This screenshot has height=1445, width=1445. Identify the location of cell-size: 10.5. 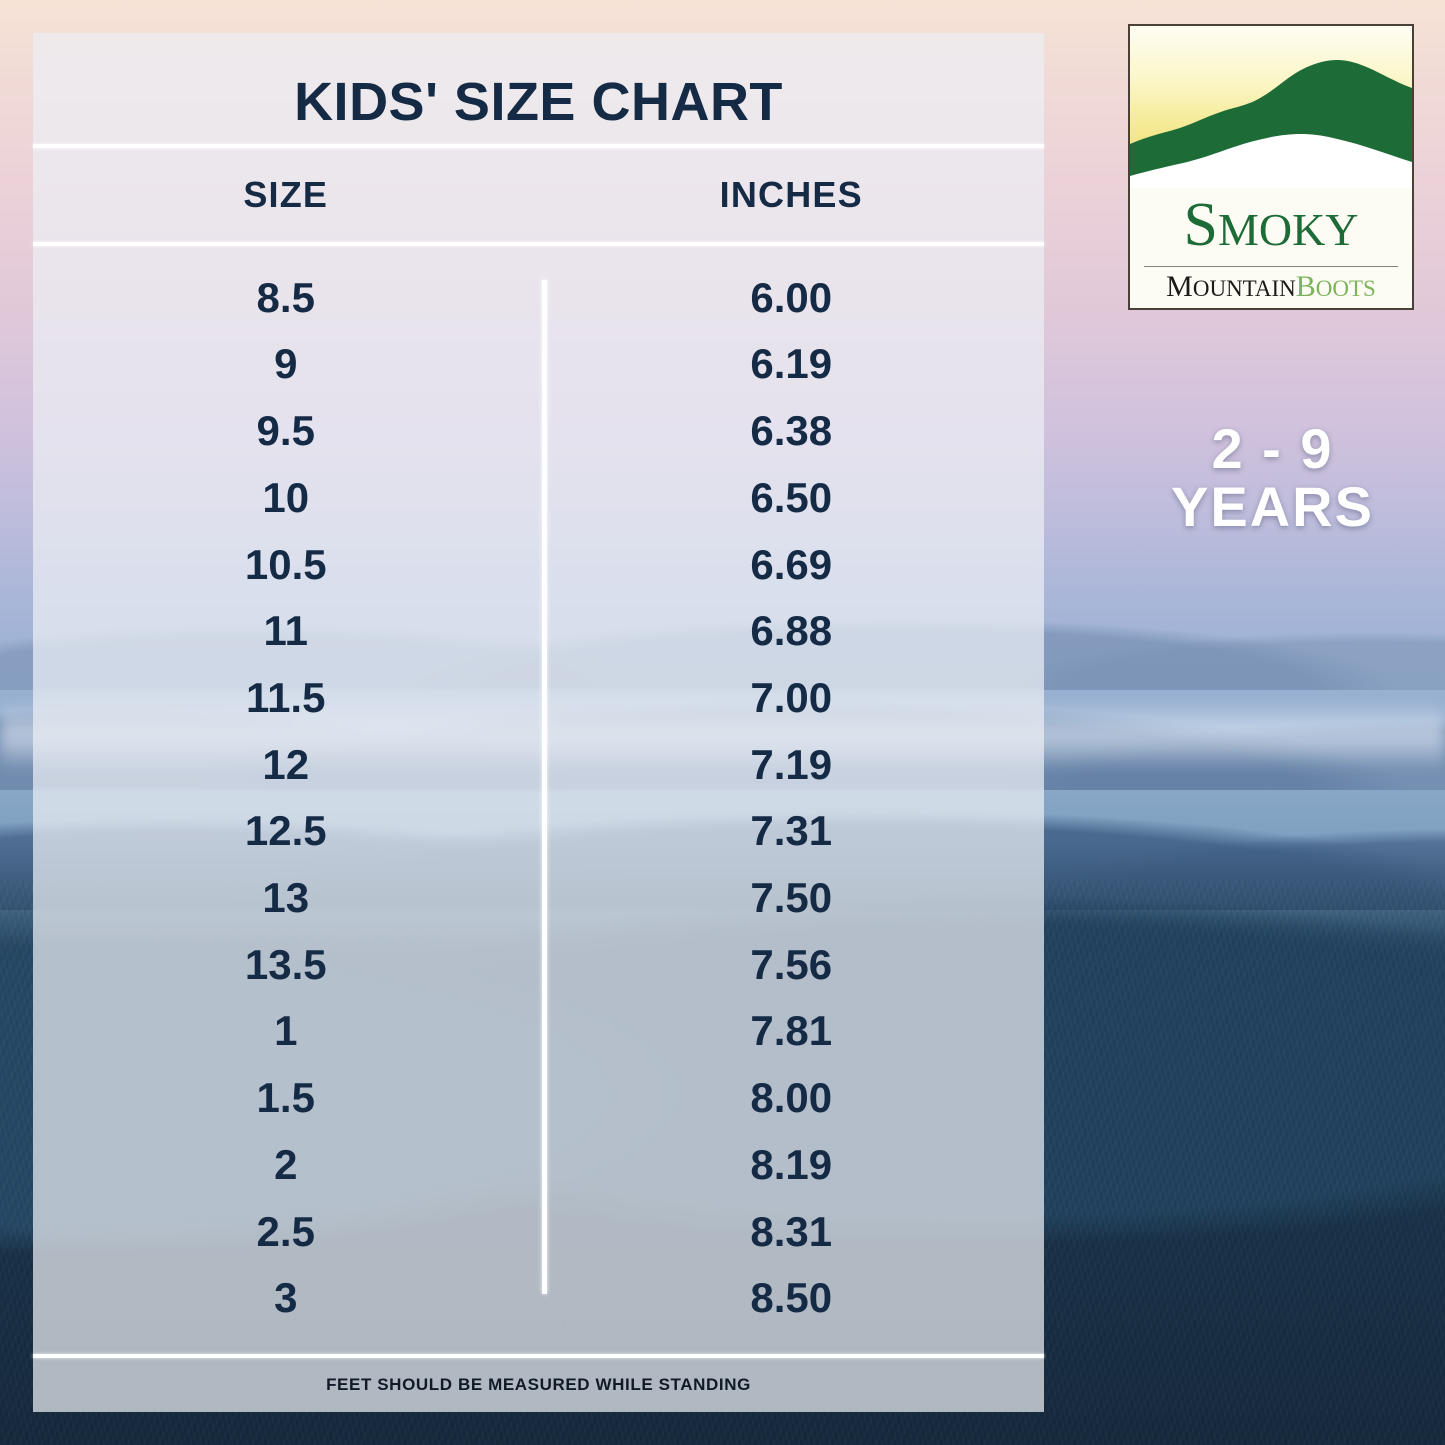
(285, 564).